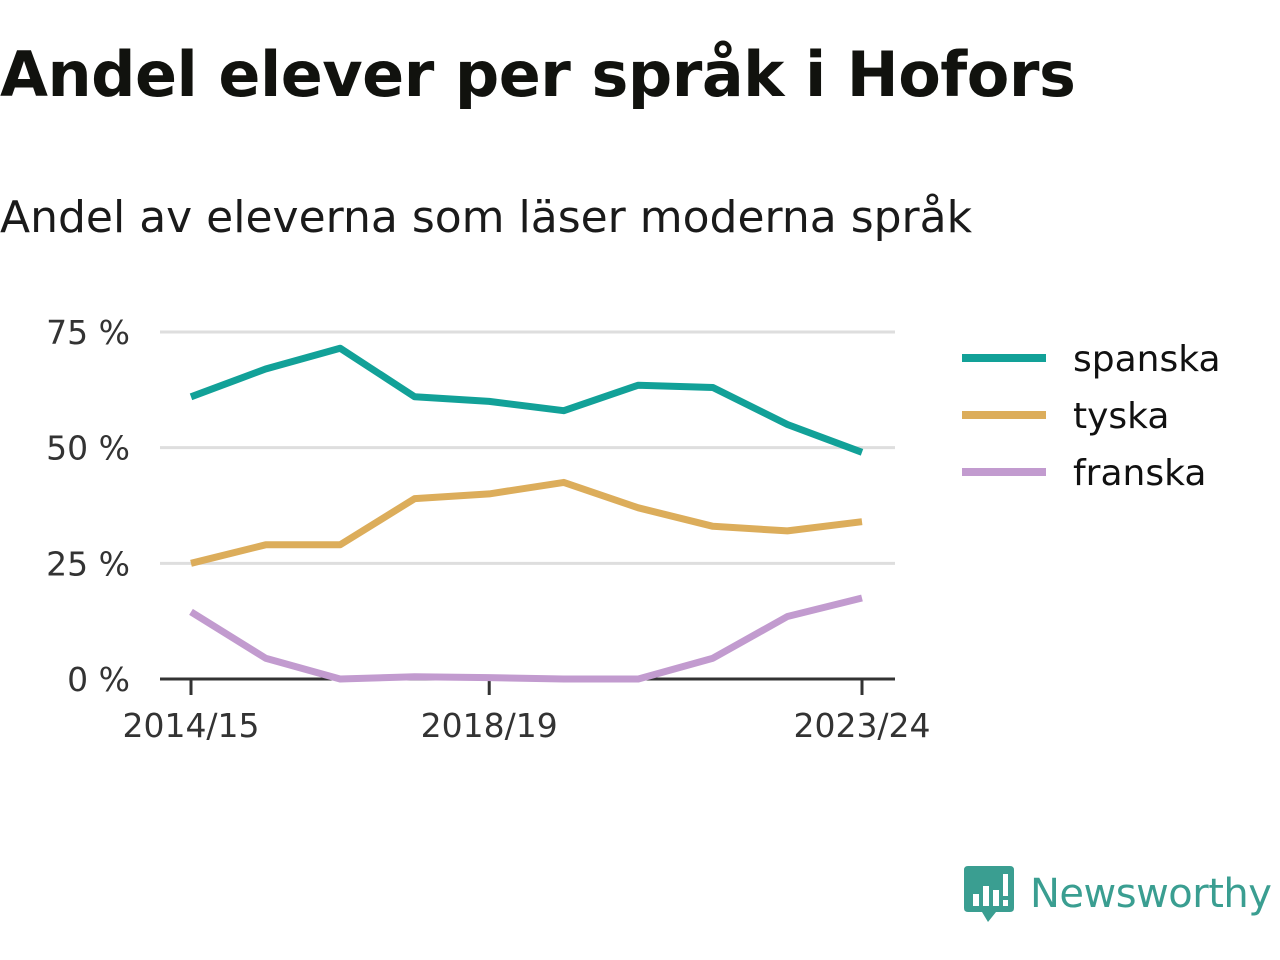  I want to click on newsworthy-logo-icon, so click(989, 894).